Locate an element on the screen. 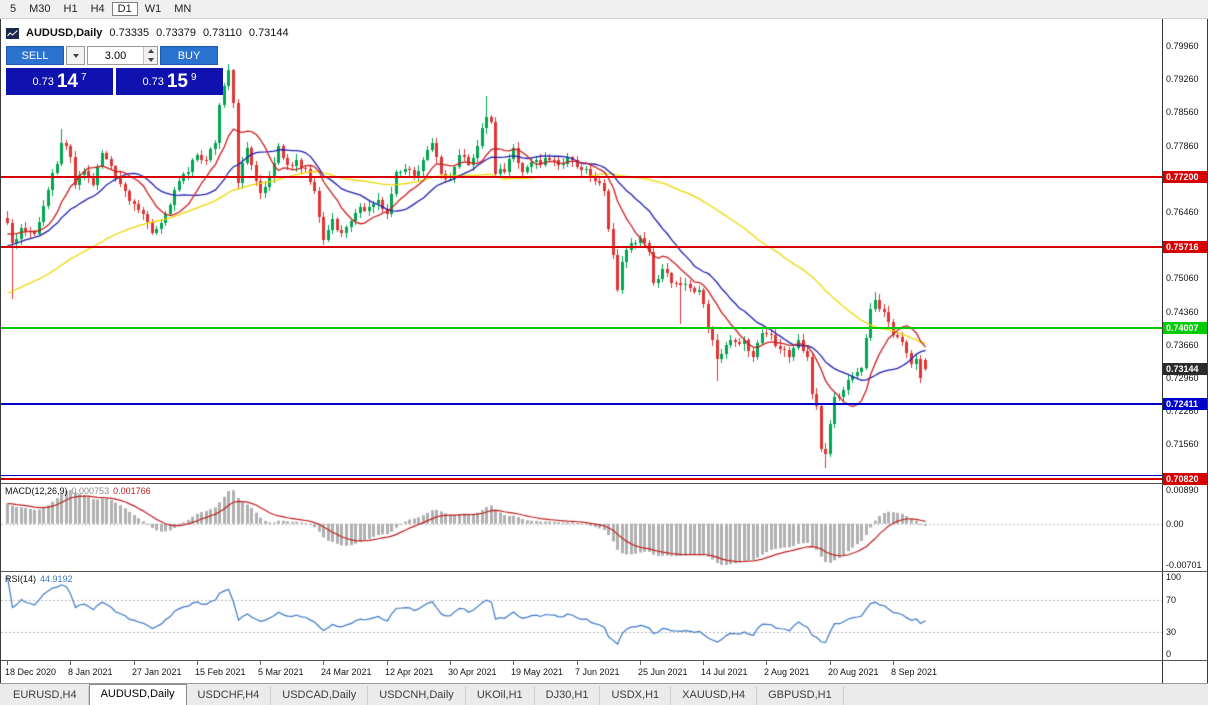  chart-tab-audusd-daily: AUDUSD,Daily is located at coordinates (137, 694).